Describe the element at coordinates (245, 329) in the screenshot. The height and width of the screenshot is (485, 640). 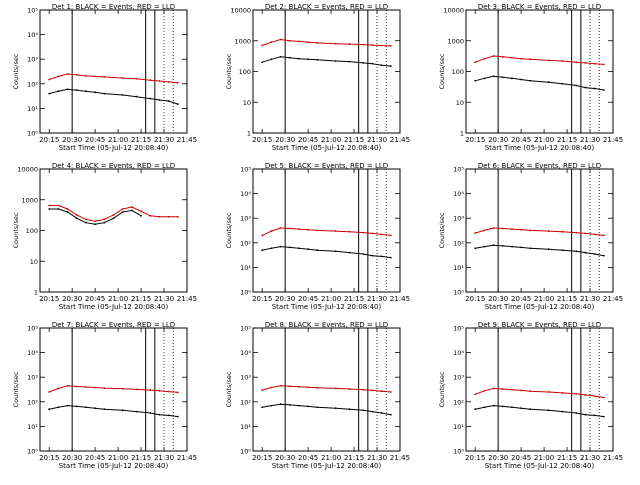
I see `y-tick-label: 10⁵` at that location.